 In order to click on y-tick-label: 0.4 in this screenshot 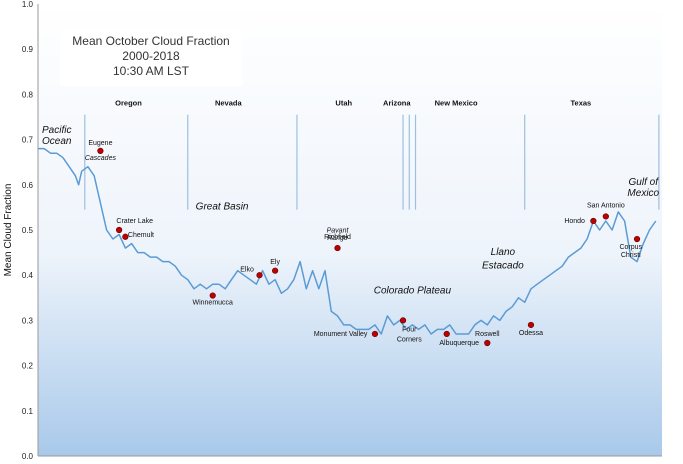, I will do `click(28, 275)`.